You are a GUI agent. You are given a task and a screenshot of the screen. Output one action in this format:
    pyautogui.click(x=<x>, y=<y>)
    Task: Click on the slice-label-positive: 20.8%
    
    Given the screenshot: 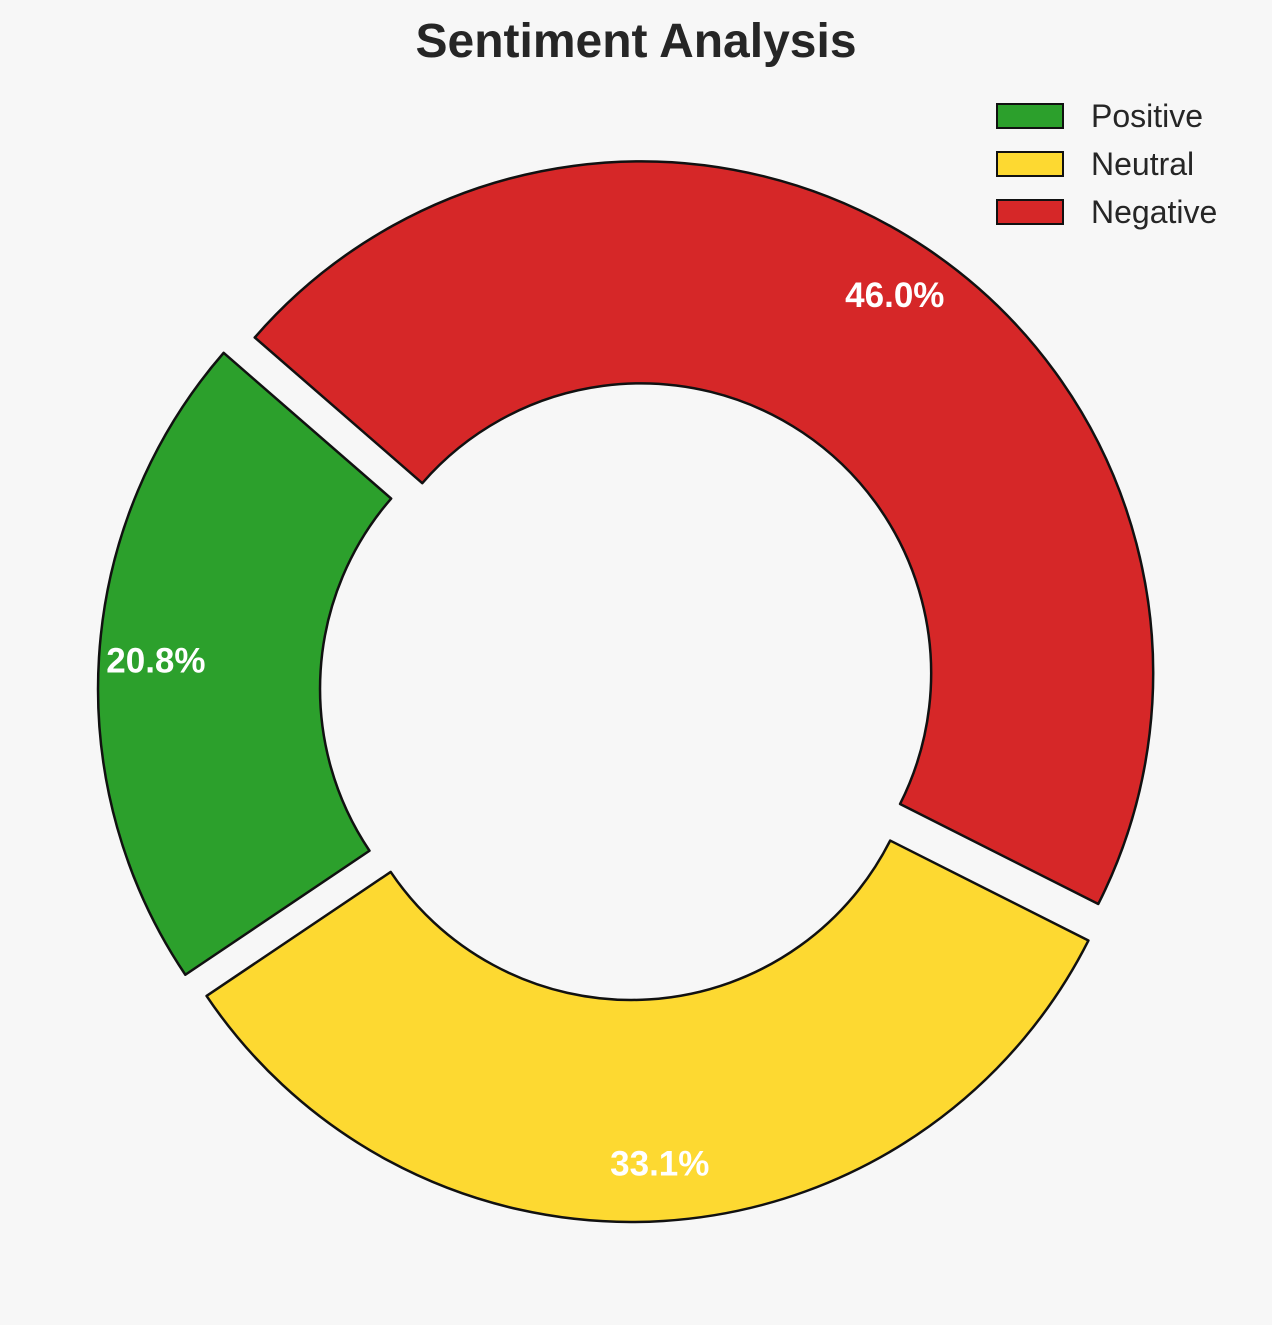 What is the action you would take?
    pyautogui.click(x=155, y=660)
    